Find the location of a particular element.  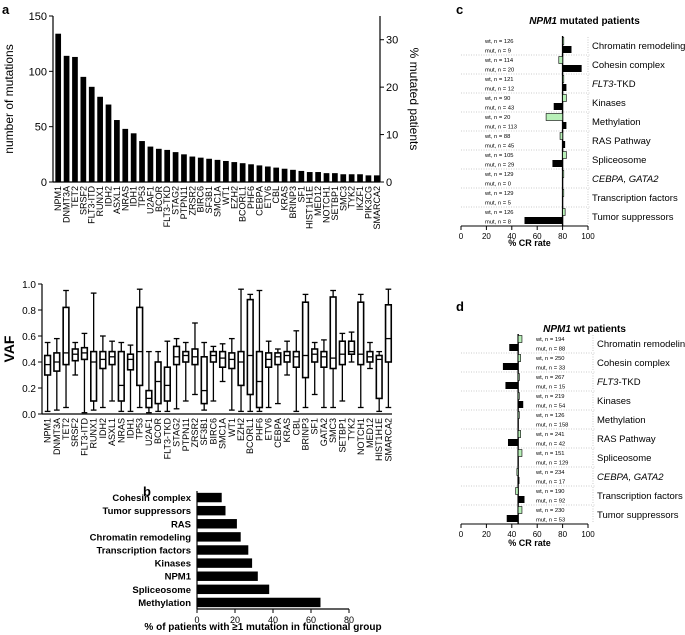

x-tick-label: SRSF2 is located at coordinates (75, 432).